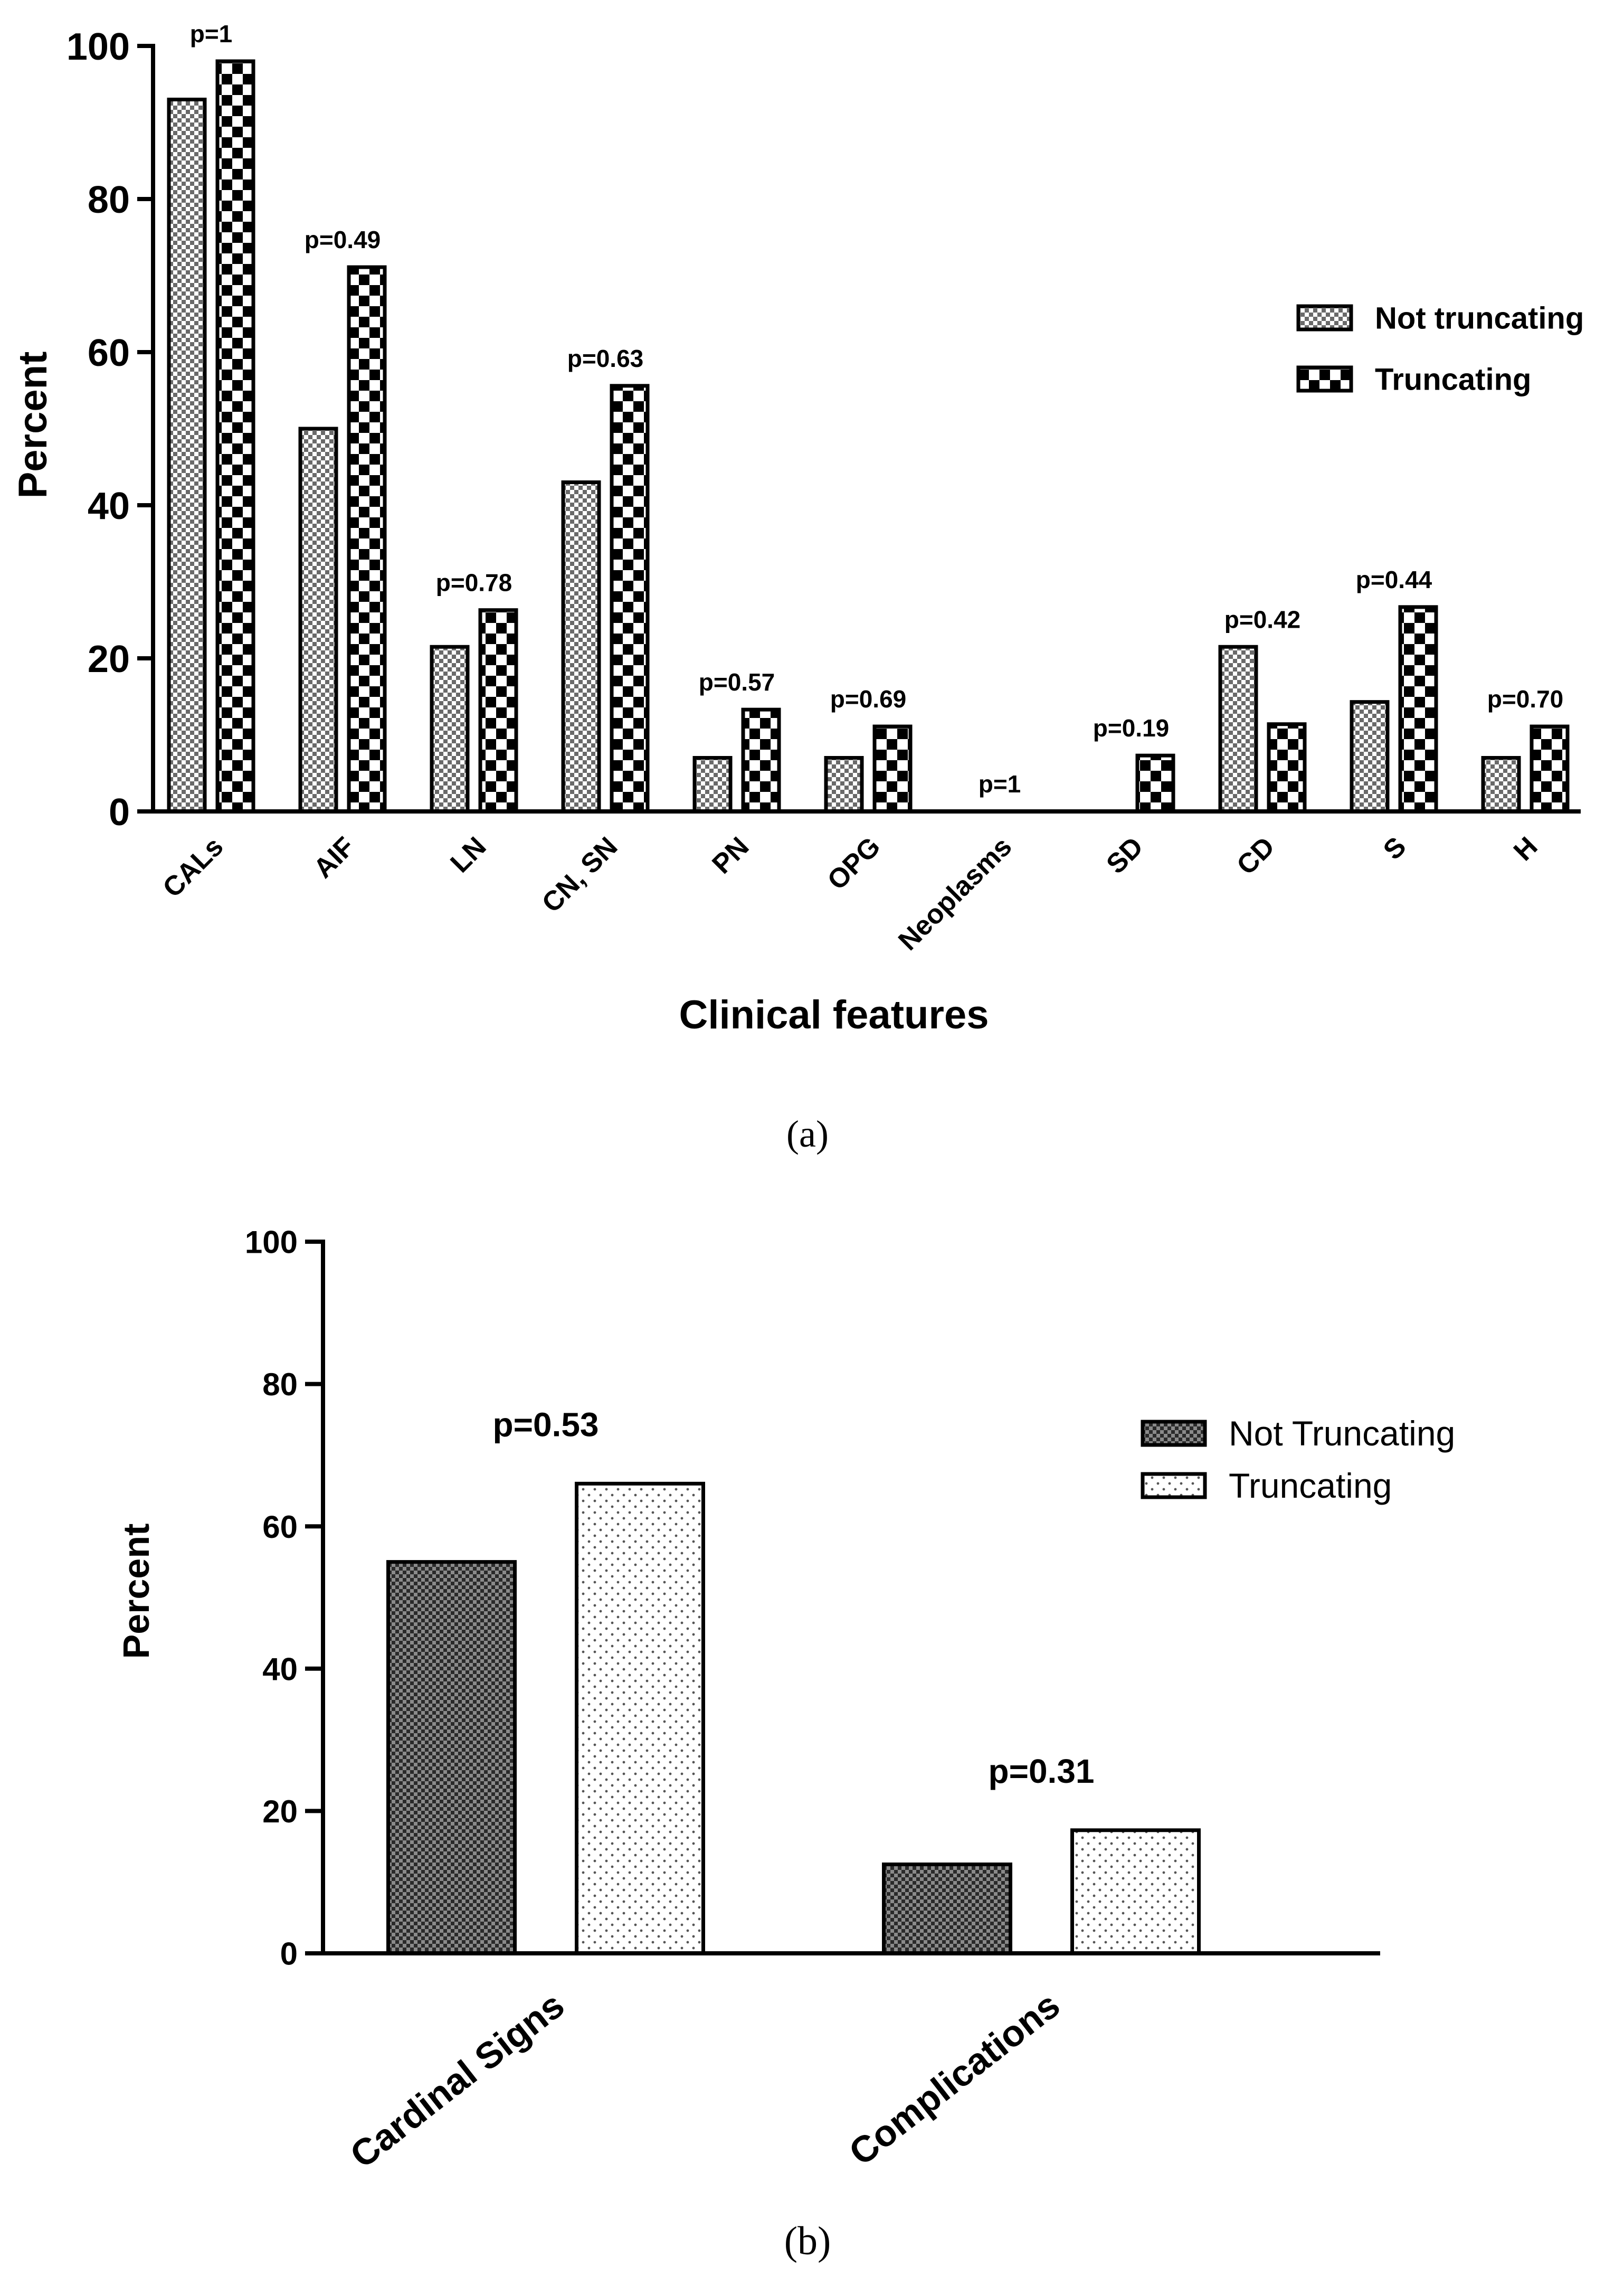  What do you see at coordinates (1124, 856) in the screenshot?
I see `x-tick-label-7: SD` at bounding box center [1124, 856].